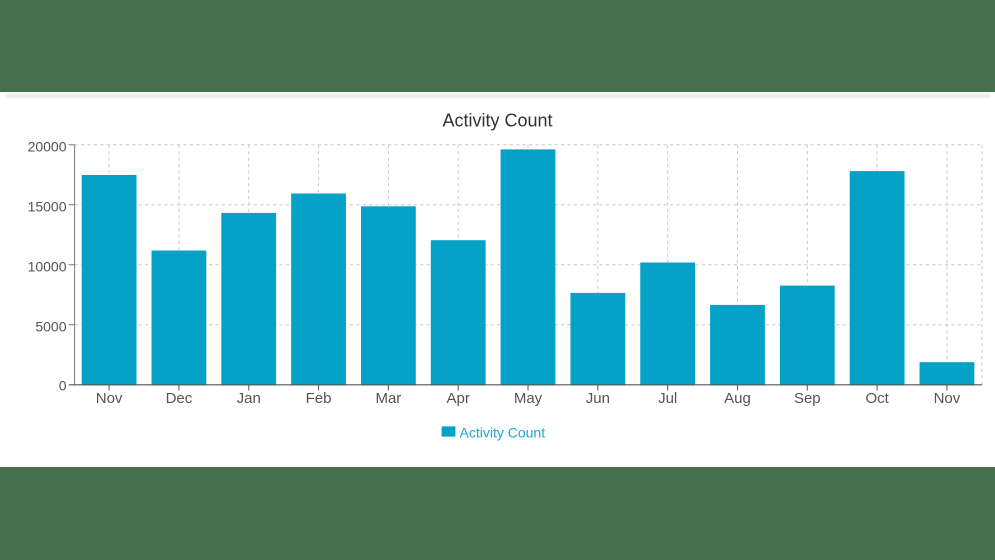 This screenshot has width=995, height=560. What do you see at coordinates (667, 398) in the screenshot?
I see `svg-text: Jul` at bounding box center [667, 398].